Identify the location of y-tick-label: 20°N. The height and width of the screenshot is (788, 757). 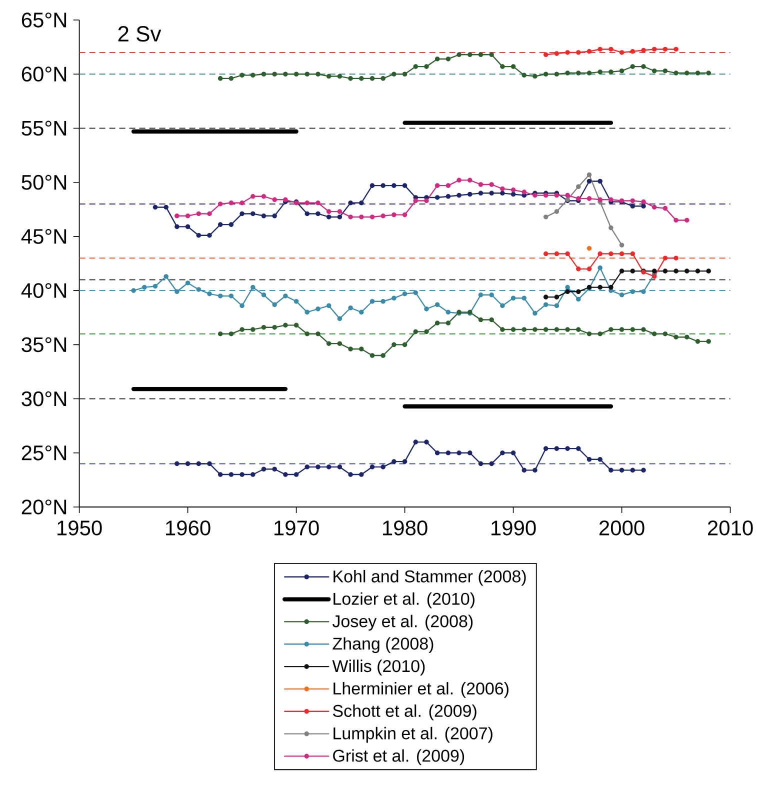
(44, 507).